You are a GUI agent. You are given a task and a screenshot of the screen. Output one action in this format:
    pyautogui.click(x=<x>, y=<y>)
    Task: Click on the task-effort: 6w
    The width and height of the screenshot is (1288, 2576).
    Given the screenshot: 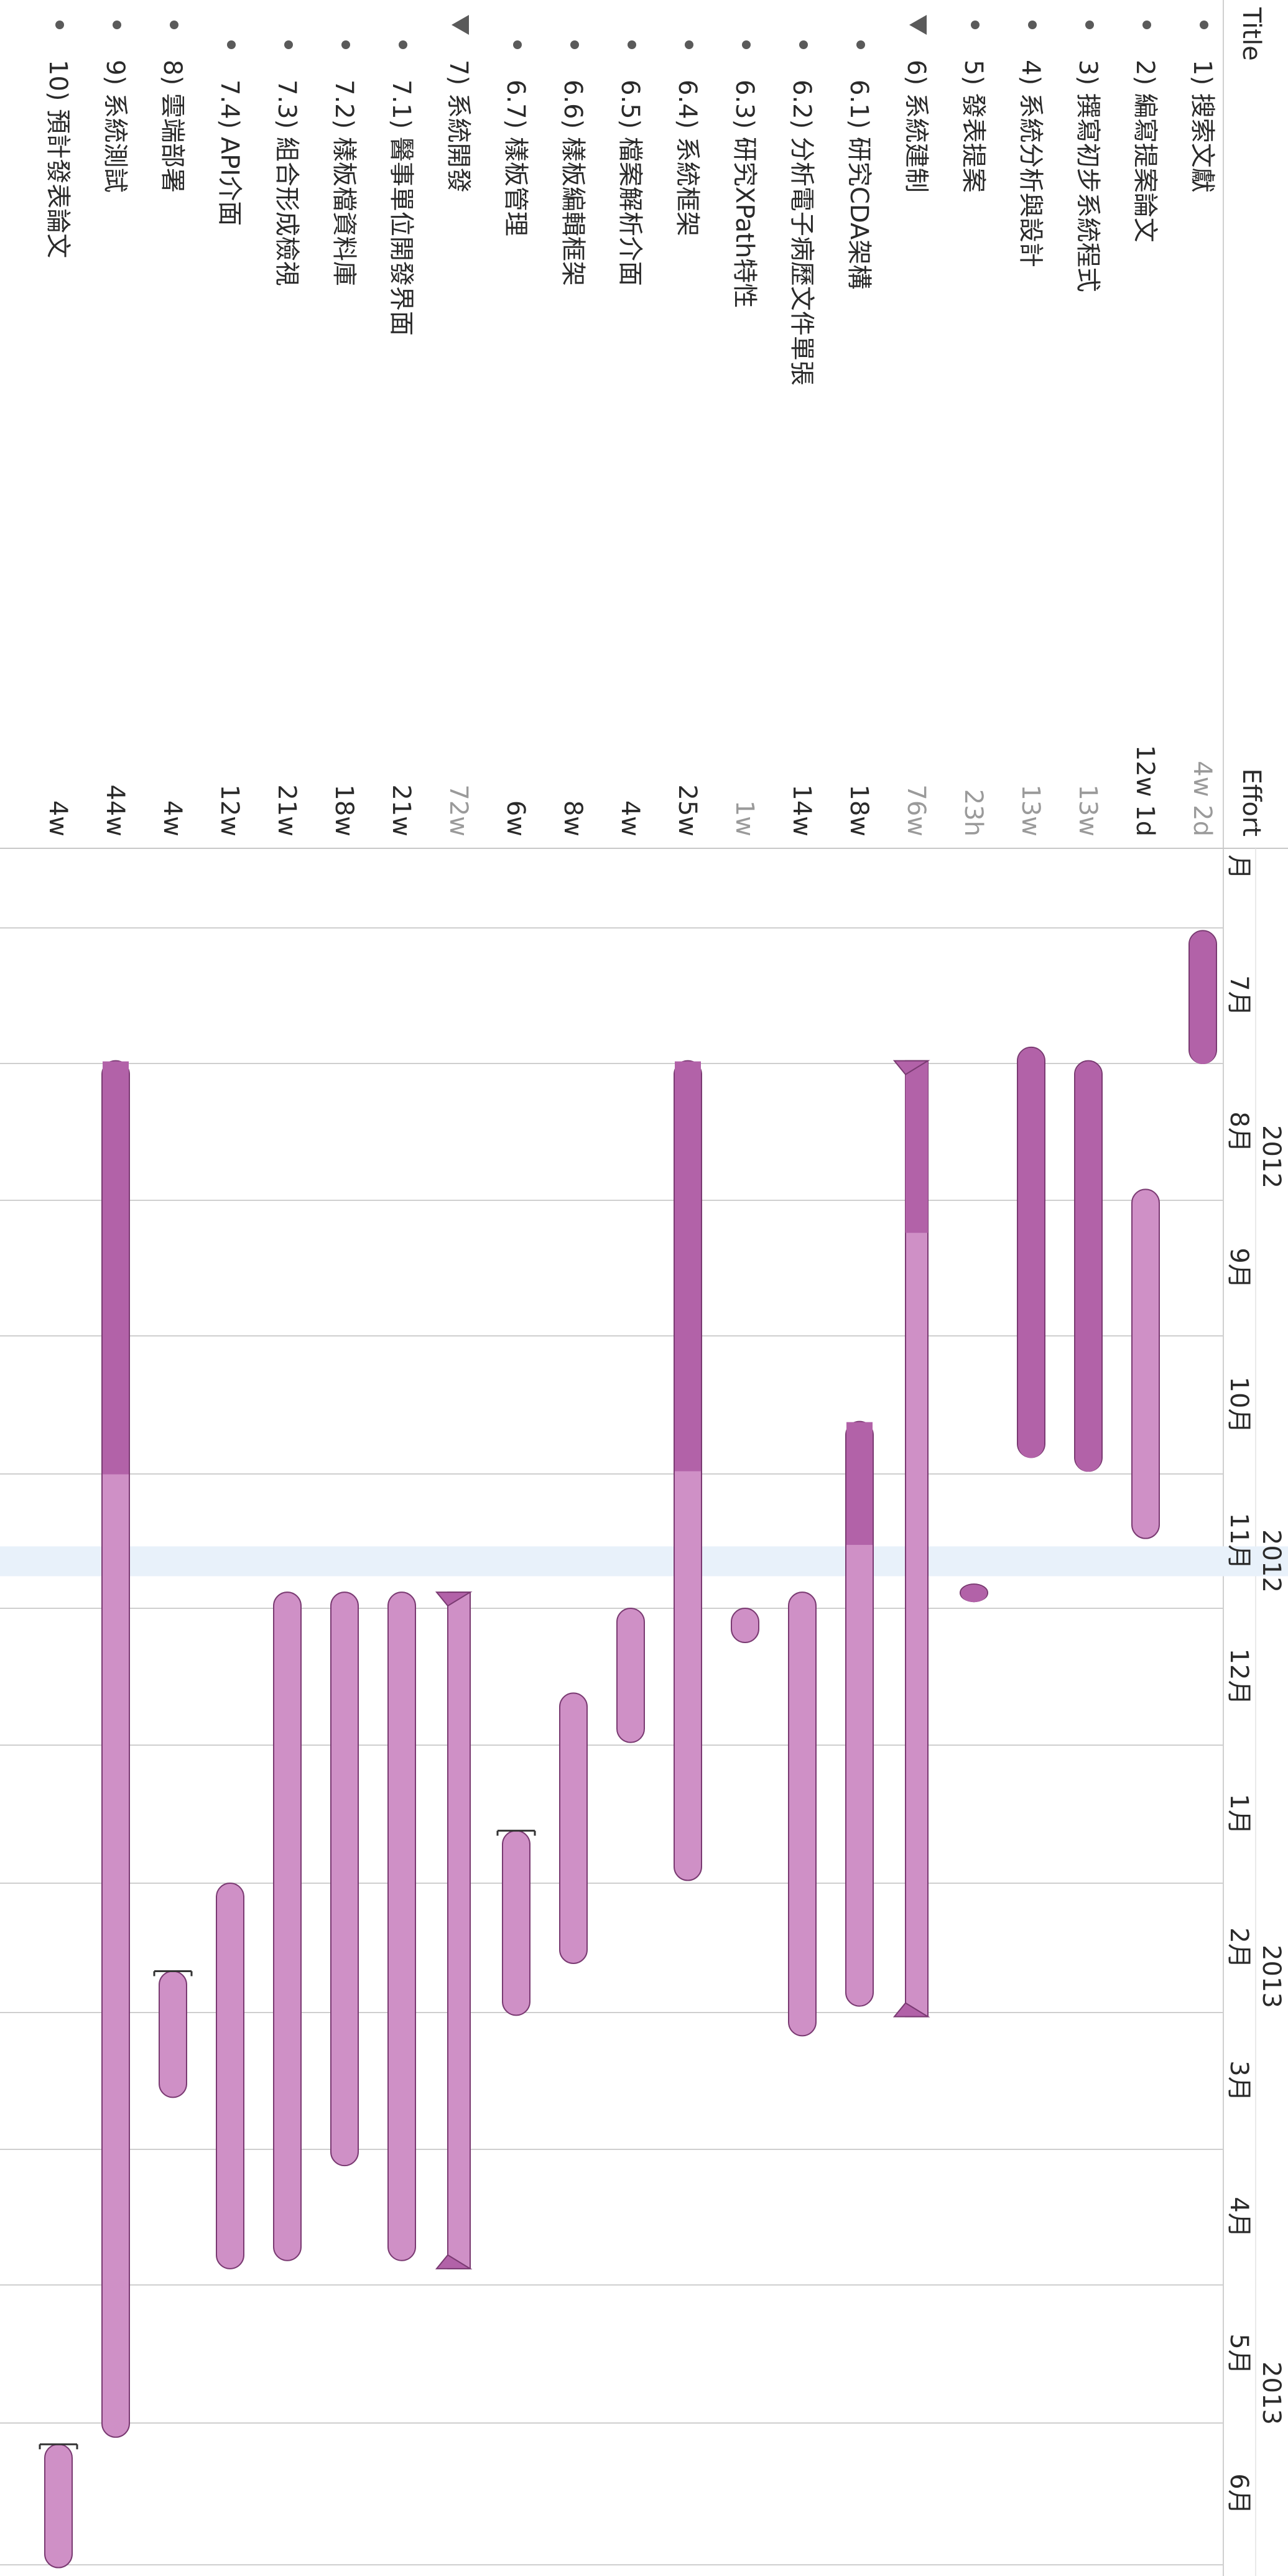 What is the action you would take?
    pyautogui.click(x=516, y=818)
    